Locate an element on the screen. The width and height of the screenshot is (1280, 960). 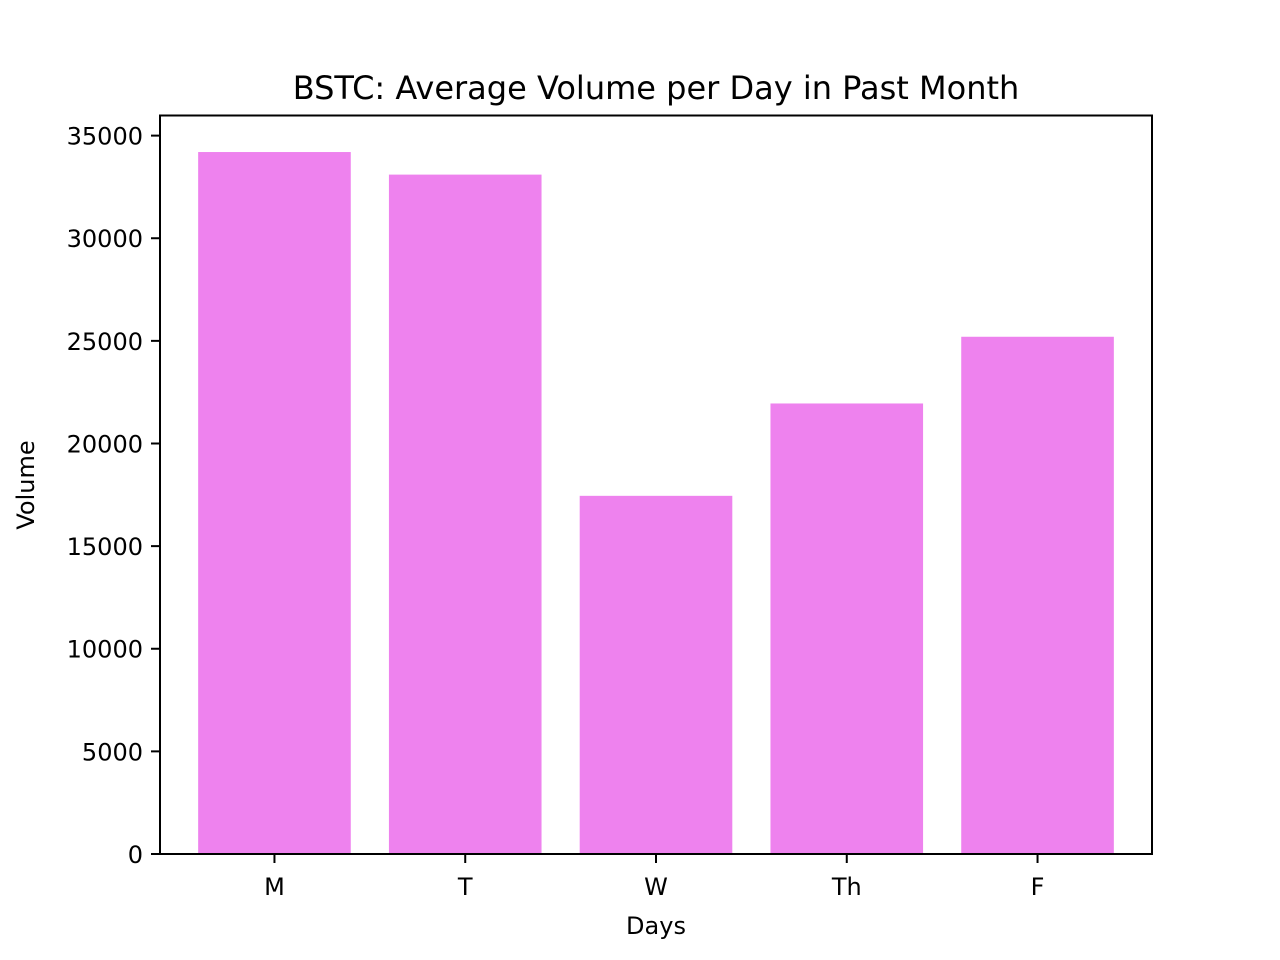
y-axis: 0 5000 10000 15000 20000 25000 30000 35000 is located at coordinates (113, 496).